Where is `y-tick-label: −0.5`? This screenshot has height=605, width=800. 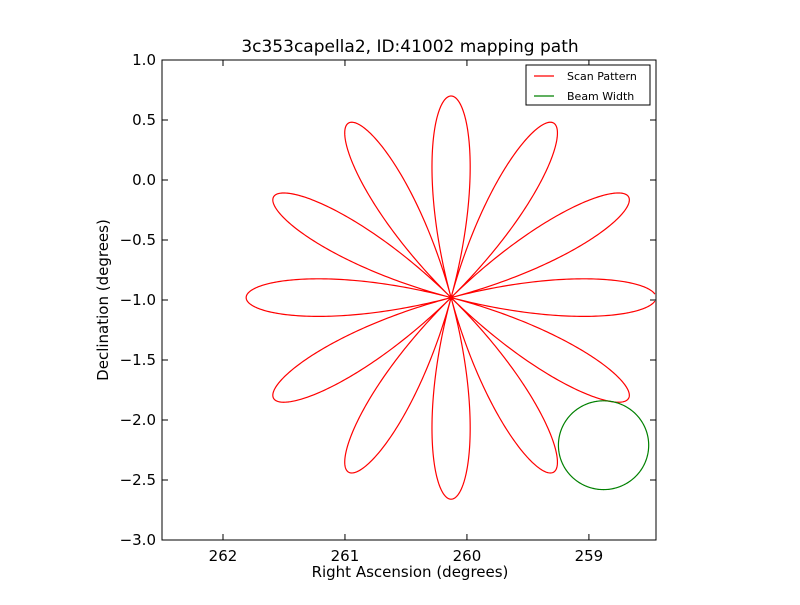 y-tick-label: −0.5 is located at coordinates (138, 240).